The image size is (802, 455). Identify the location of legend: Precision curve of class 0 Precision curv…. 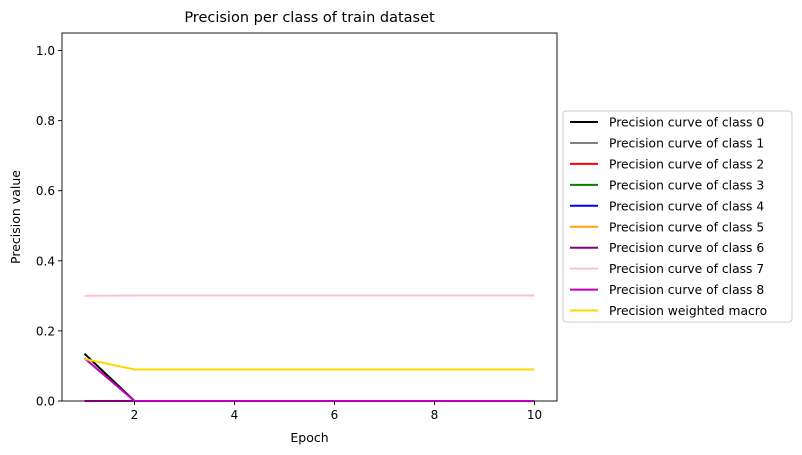
(677, 216).